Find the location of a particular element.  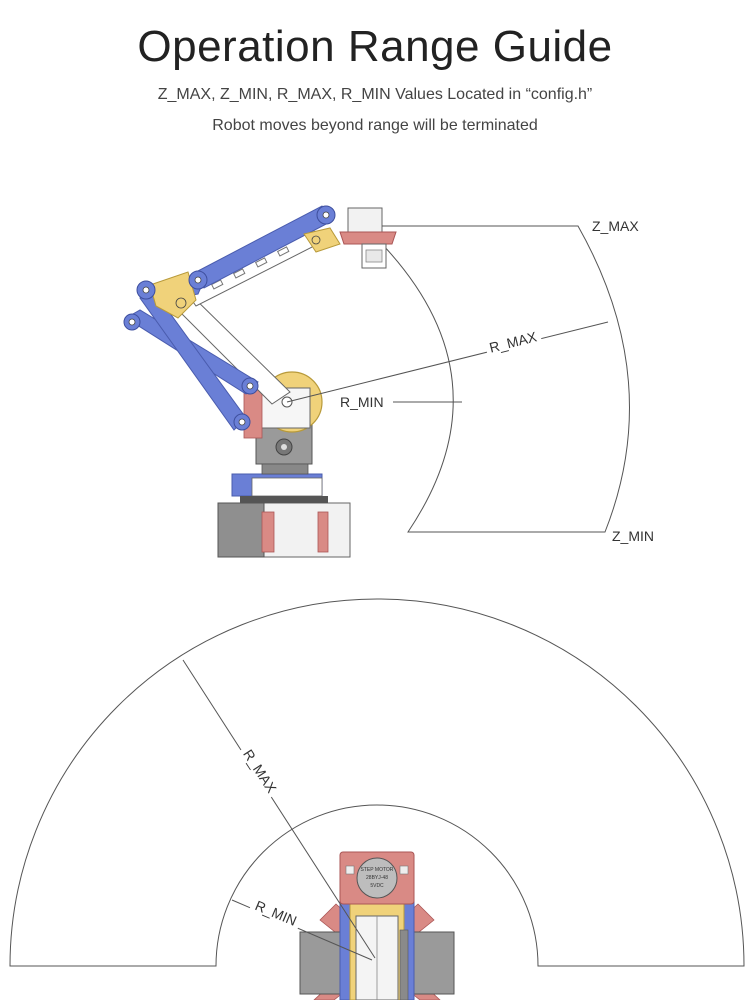

motor-label-line2: 28BYJ-48 is located at coordinates (377, 878).